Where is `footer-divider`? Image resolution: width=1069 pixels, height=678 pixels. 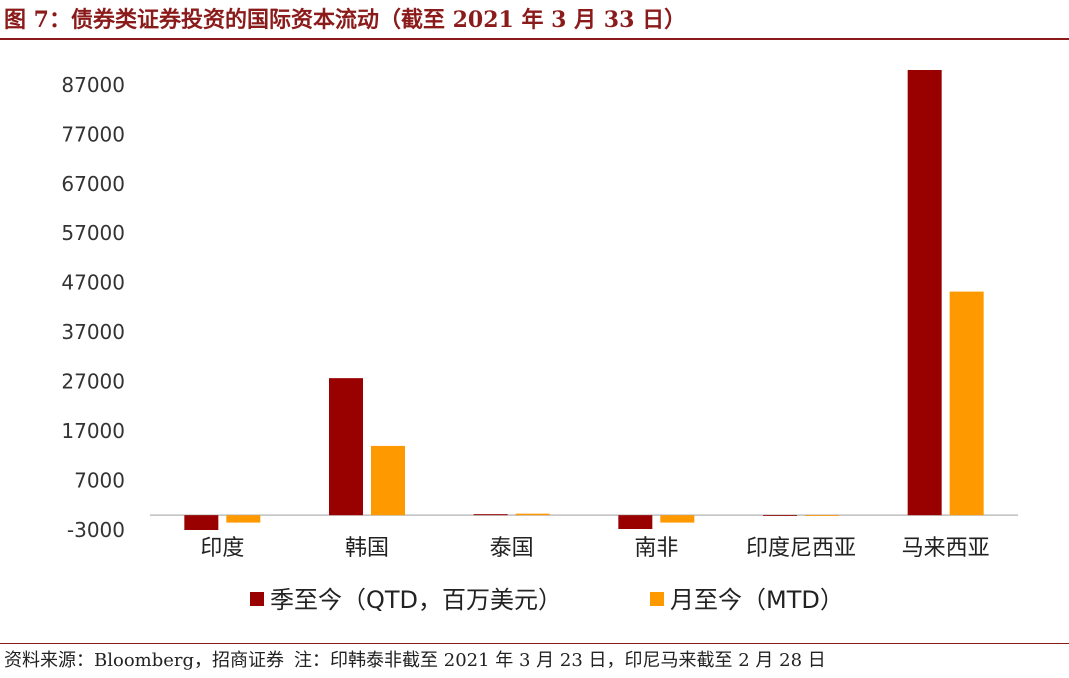 footer-divider is located at coordinates (534, 643).